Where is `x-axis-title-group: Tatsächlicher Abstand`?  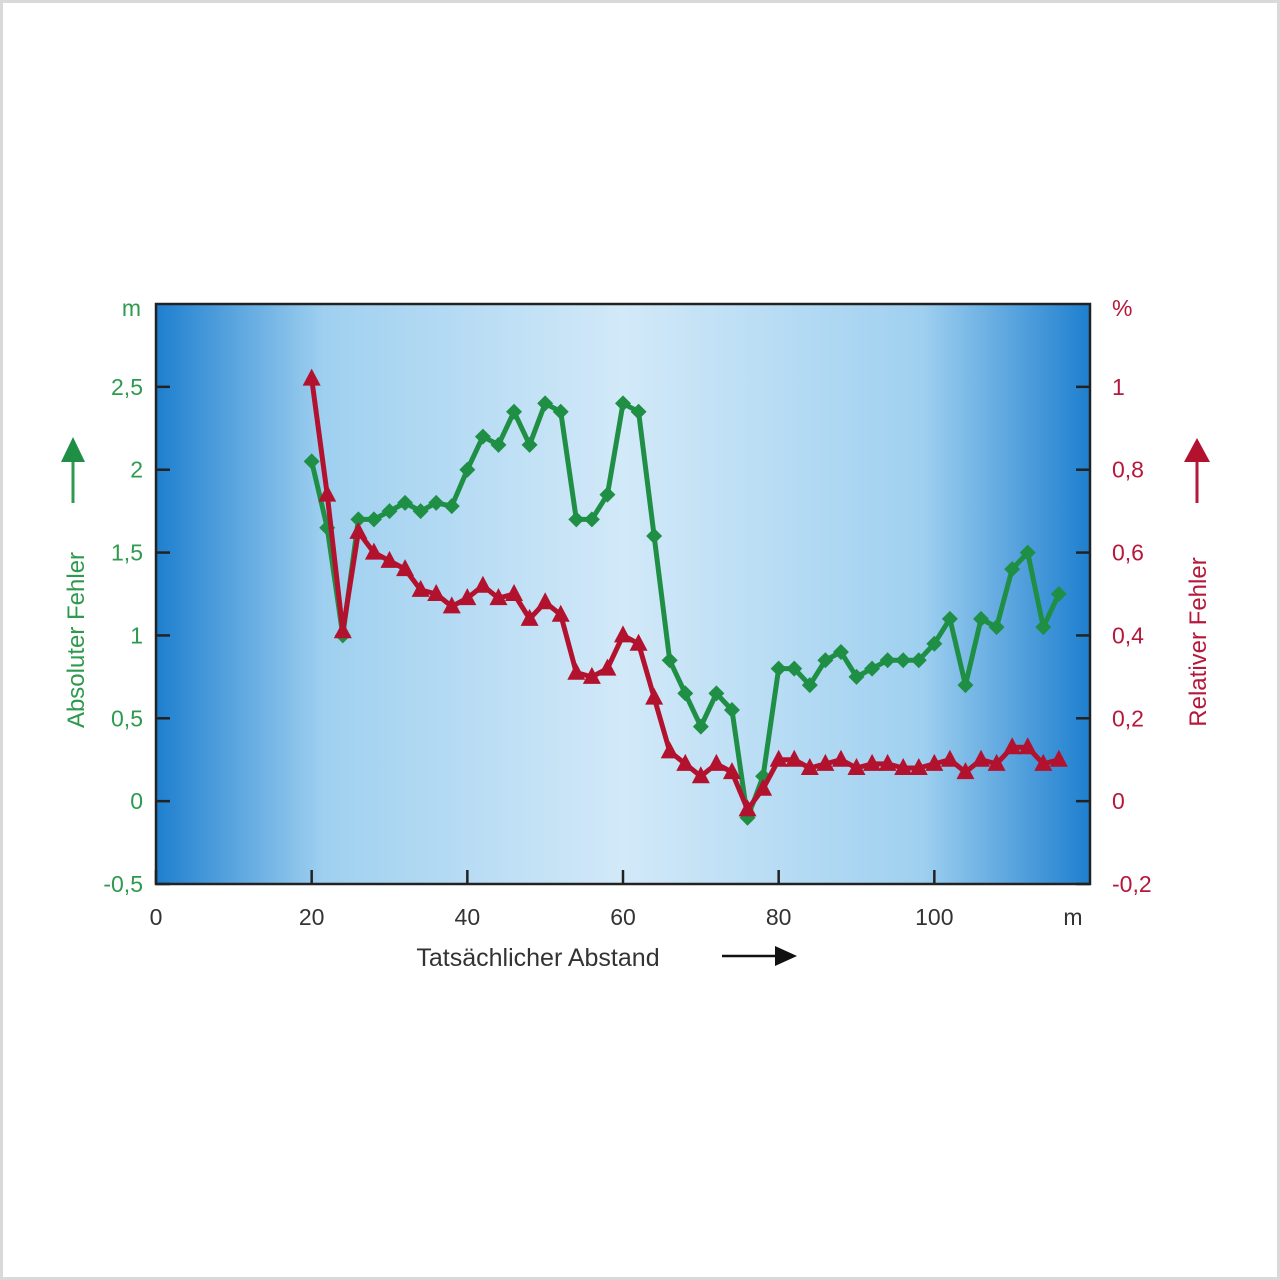 x-axis-title-group: Tatsächlicher Abstand is located at coordinates (606, 958).